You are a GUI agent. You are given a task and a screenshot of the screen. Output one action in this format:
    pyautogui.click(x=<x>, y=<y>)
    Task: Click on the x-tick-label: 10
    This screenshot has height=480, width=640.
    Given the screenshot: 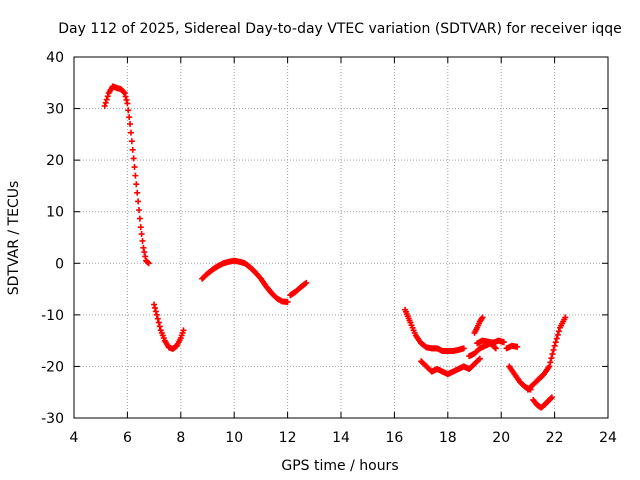 What is the action you would take?
    pyautogui.click(x=234, y=438)
    